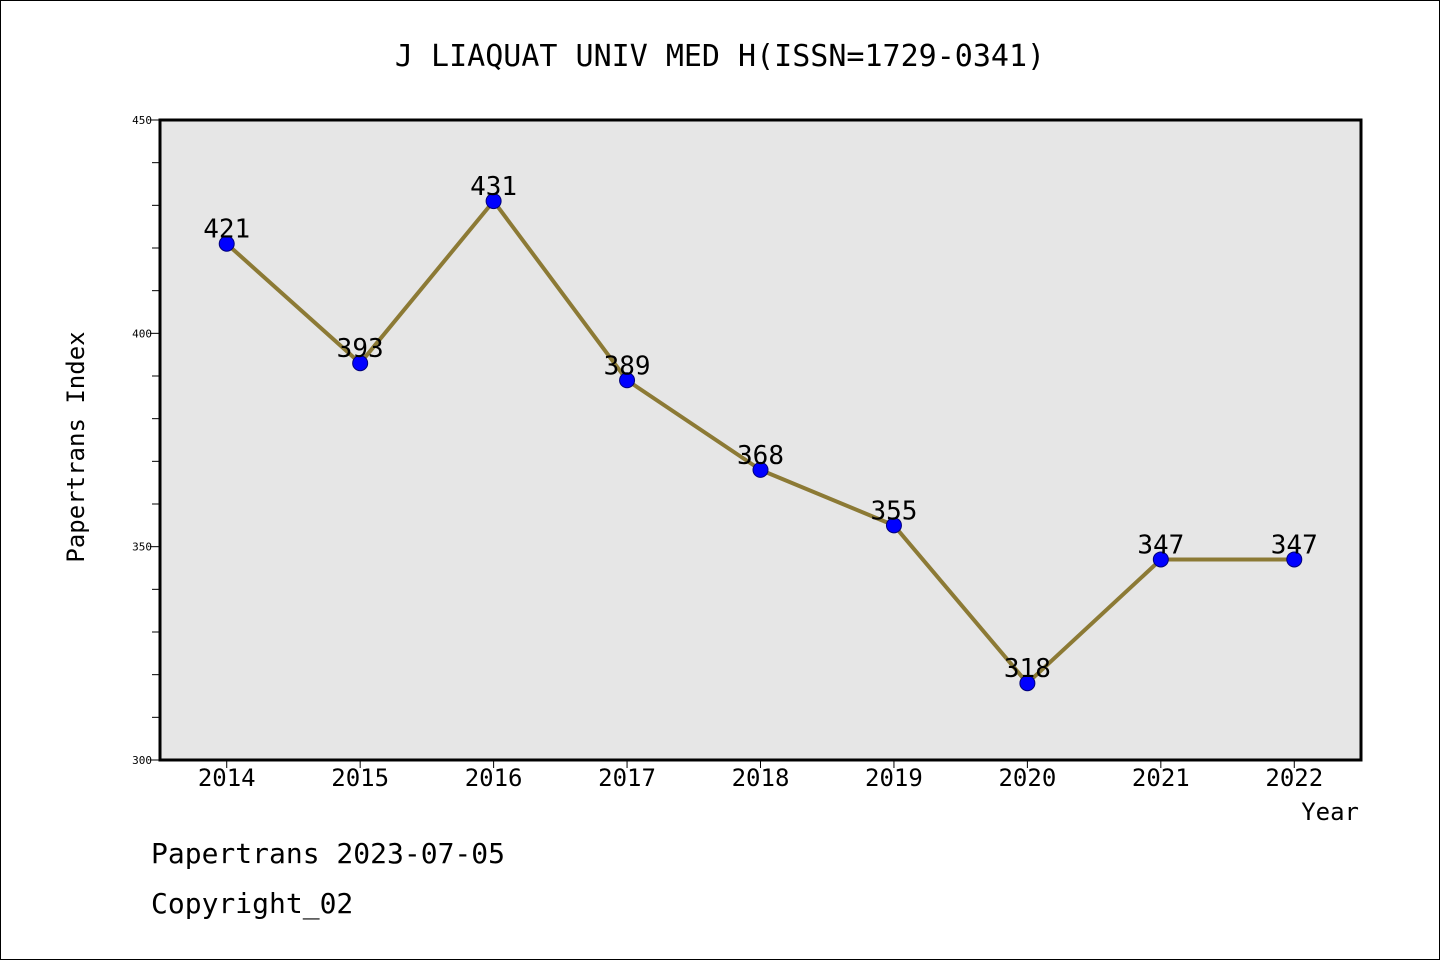 Image resolution: width=1440 pixels, height=960 pixels. Describe the element at coordinates (227, 778) in the screenshot. I see `x-tick-label: 2014` at that location.